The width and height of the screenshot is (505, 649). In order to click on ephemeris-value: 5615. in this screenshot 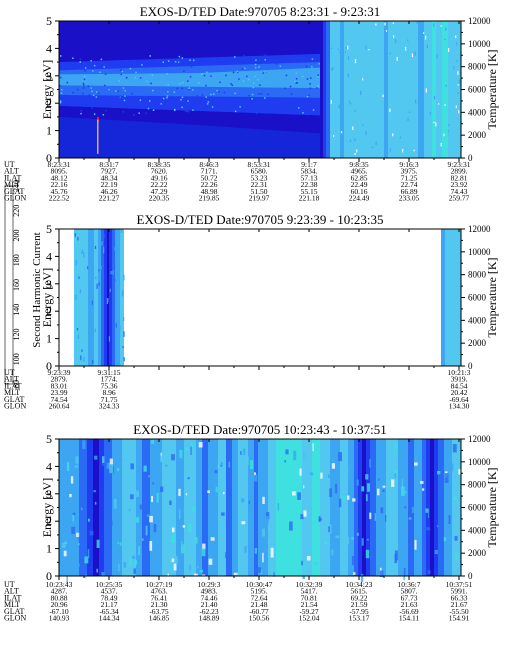, I will do `click(359, 591)`.